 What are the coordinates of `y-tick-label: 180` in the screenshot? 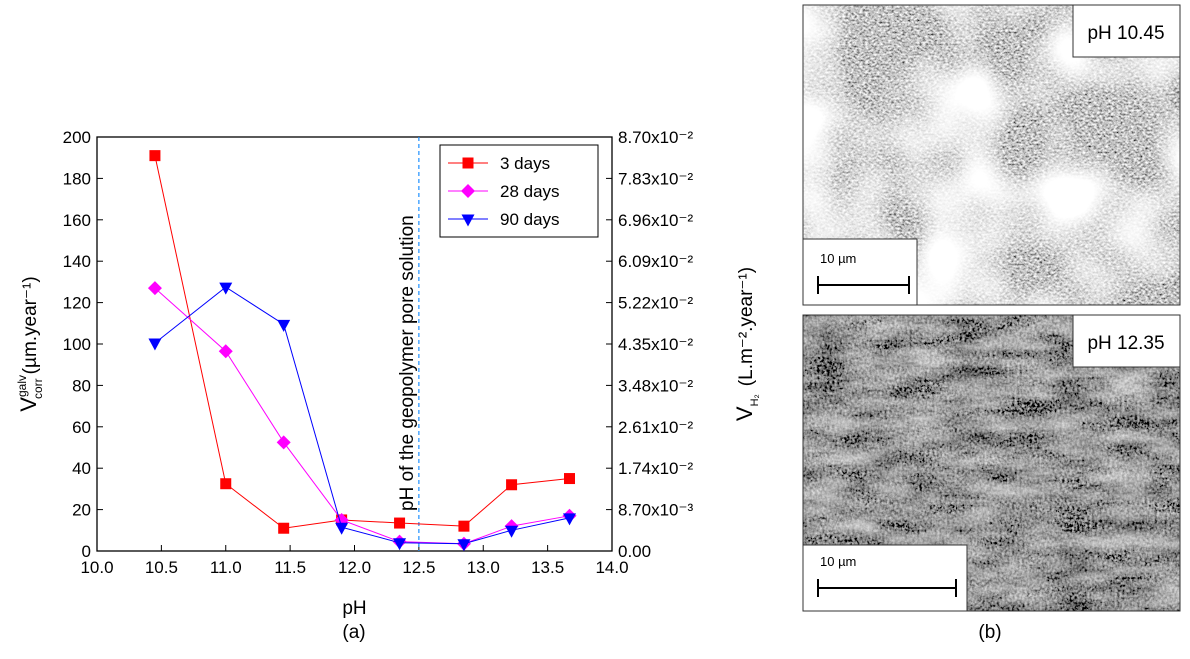 It's located at (77, 178).